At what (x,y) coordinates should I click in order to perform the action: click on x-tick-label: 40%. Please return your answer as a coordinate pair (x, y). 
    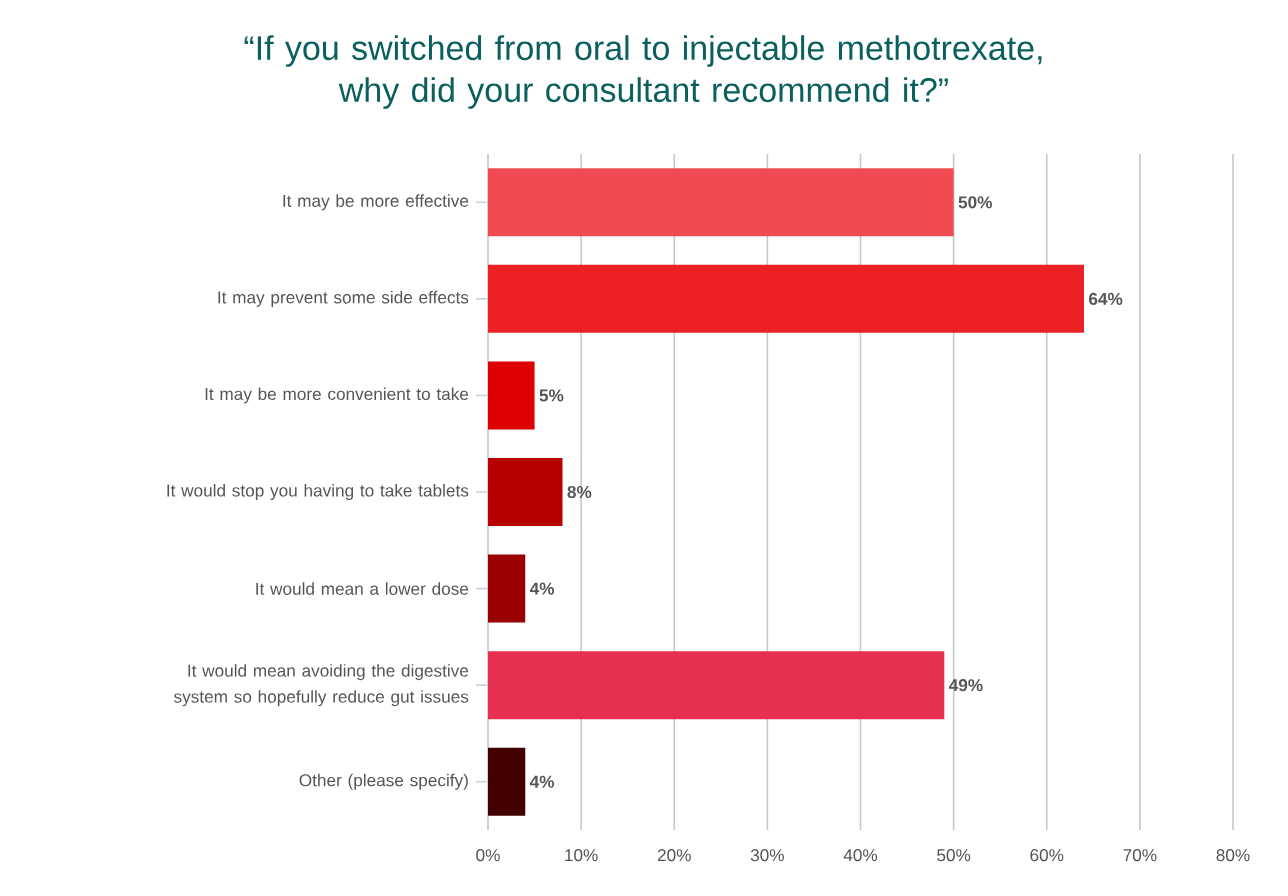
    Looking at the image, I should click on (860, 855).